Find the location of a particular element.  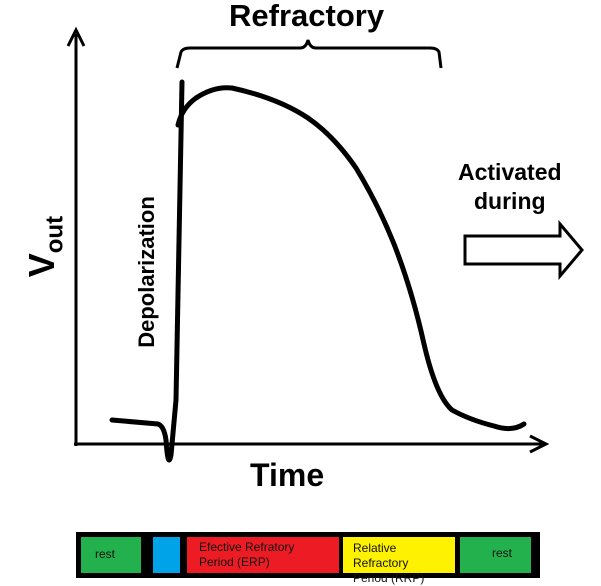

phase-erp-line2: Period (ERP) is located at coordinates (234, 562).